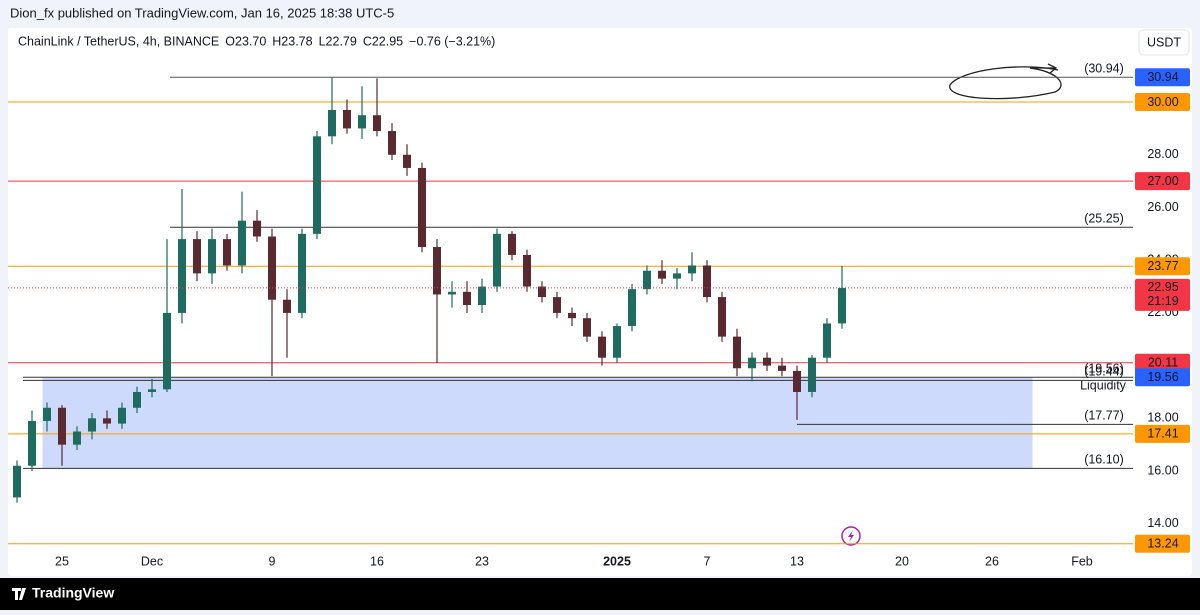  Describe the element at coordinates (245, 41) in the screenshot. I see `symbol-info: O23.70` at that location.